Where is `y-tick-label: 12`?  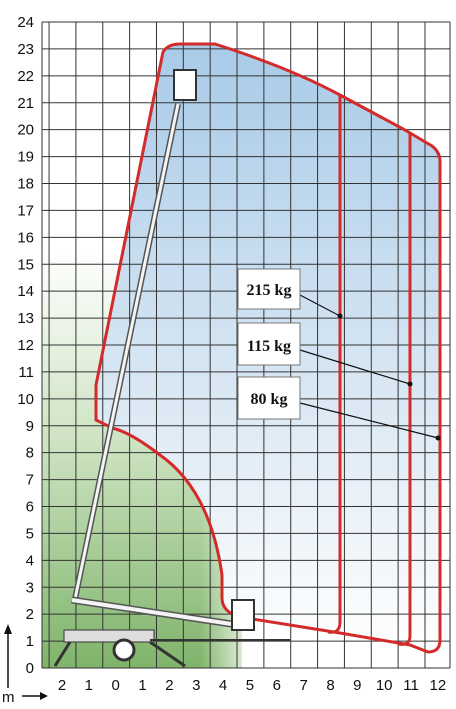 y-tick-label: 12 is located at coordinates (25, 345).